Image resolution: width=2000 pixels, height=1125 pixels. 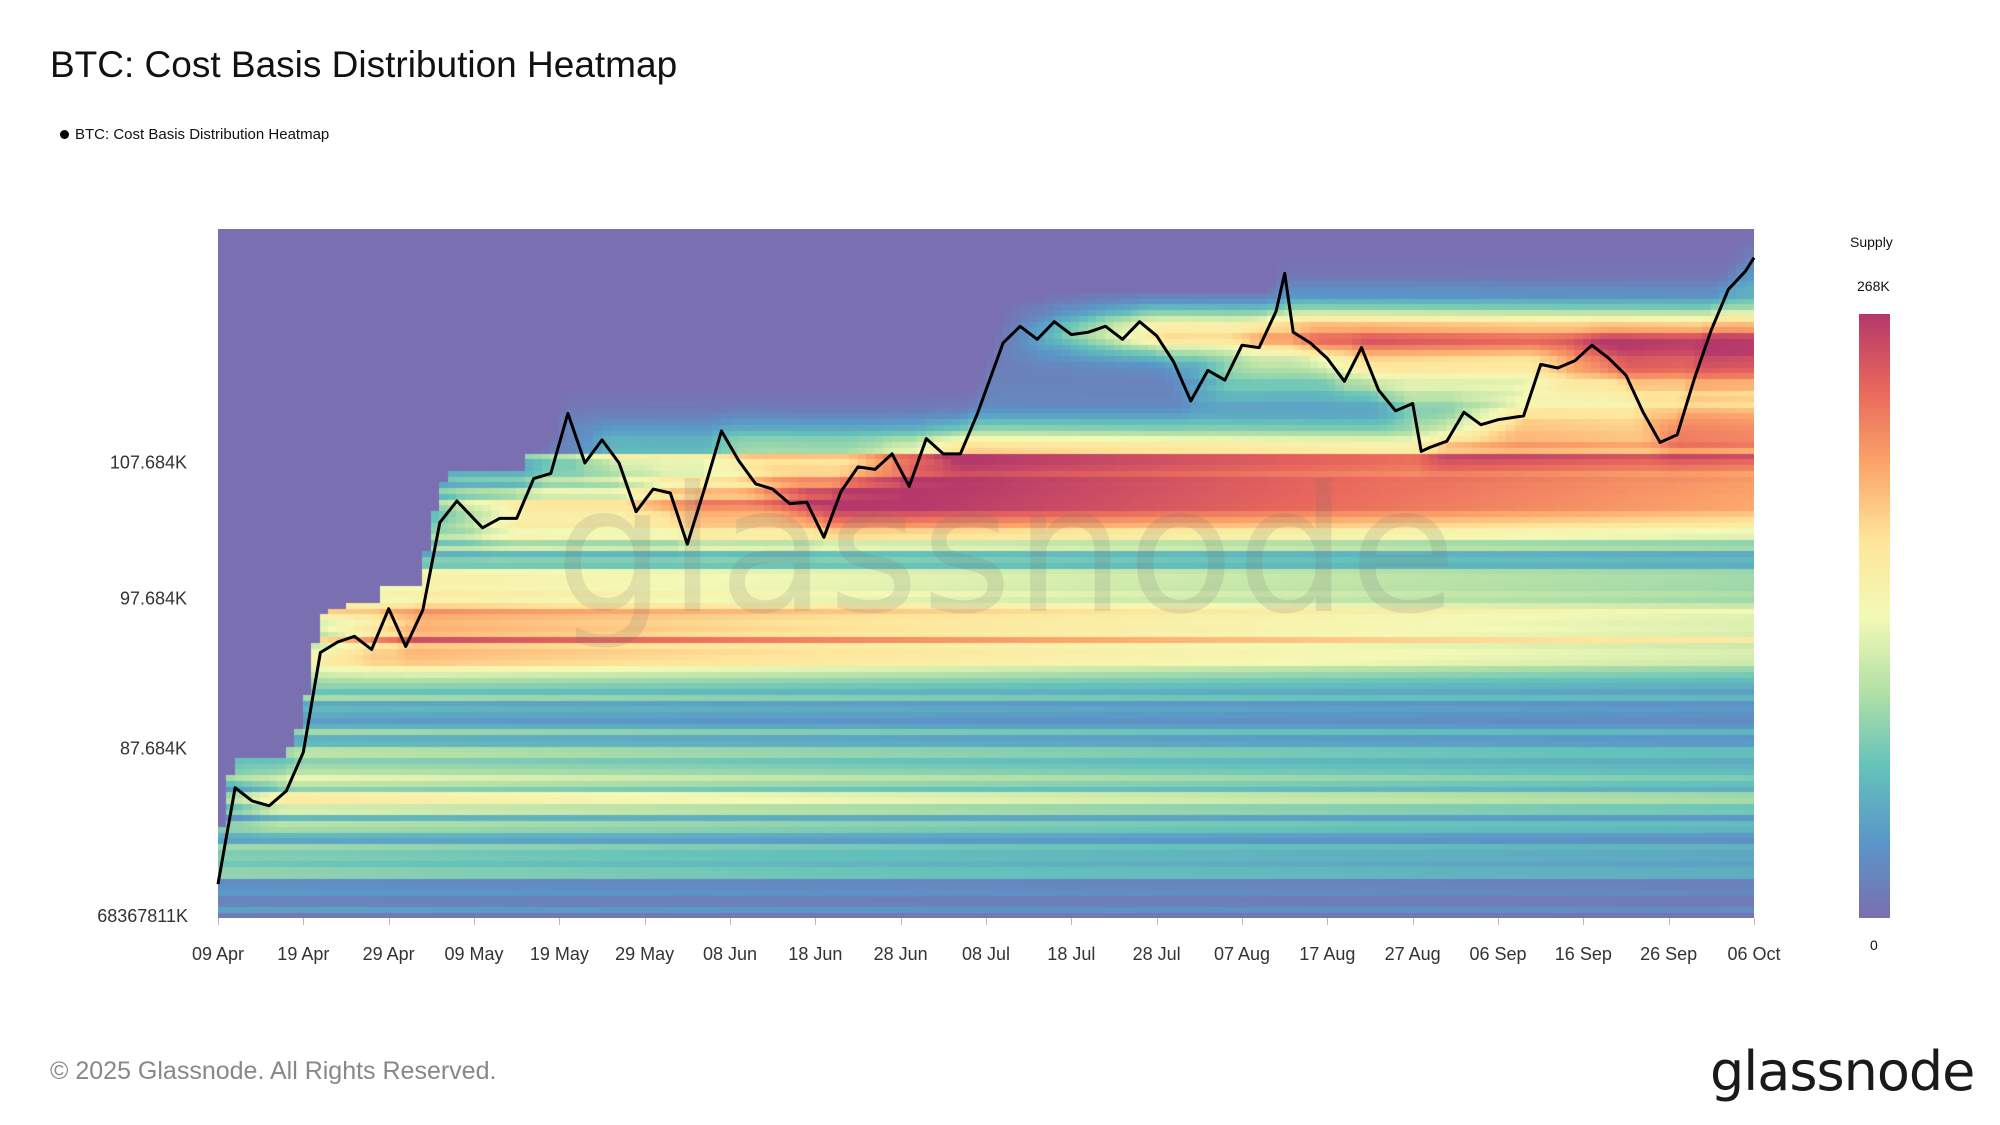 What do you see at coordinates (1156, 954) in the screenshot?
I see `x-tick-label: 28 Jul` at bounding box center [1156, 954].